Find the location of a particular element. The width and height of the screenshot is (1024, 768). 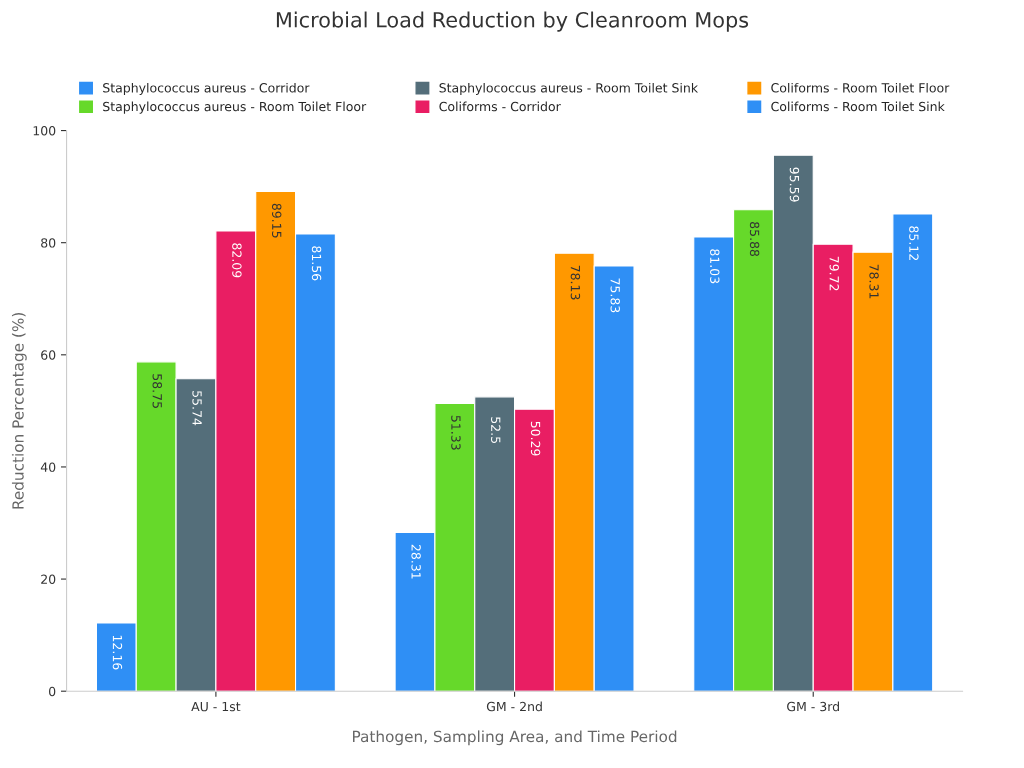

legend-label: Coliforms - Room Toilet Floor is located at coordinates (860, 87).